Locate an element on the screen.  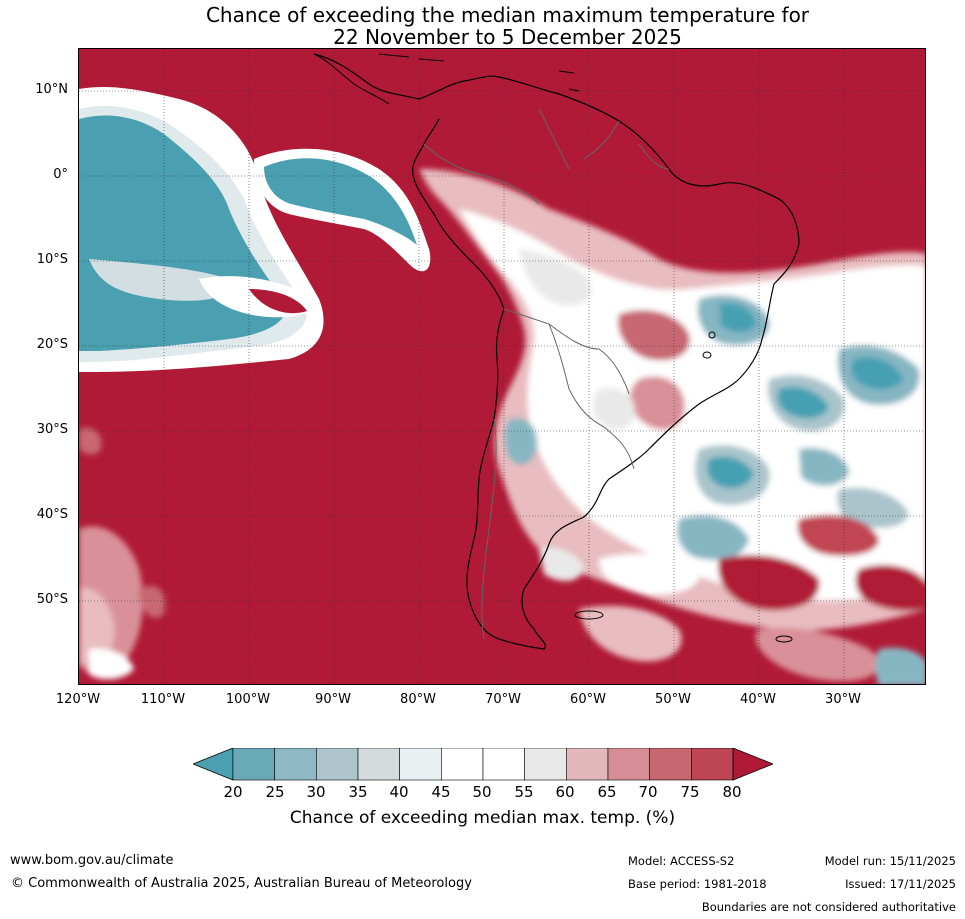
colorbar is located at coordinates (483, 764).